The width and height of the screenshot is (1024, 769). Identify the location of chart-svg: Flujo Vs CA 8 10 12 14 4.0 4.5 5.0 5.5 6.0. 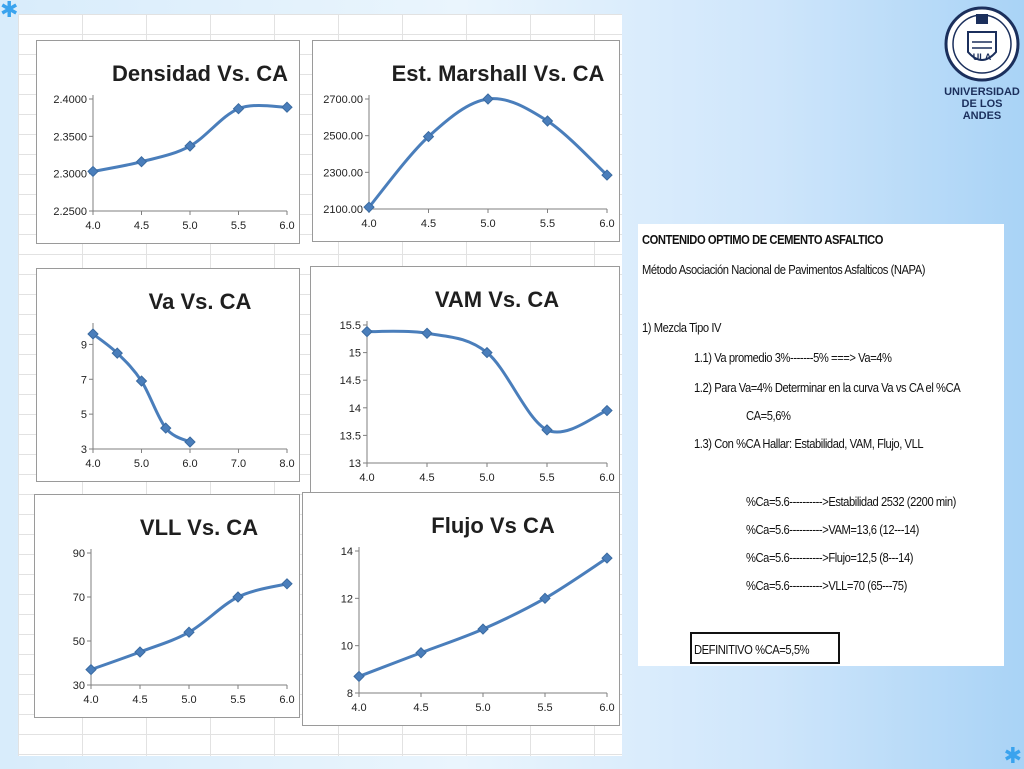
(478, 613).